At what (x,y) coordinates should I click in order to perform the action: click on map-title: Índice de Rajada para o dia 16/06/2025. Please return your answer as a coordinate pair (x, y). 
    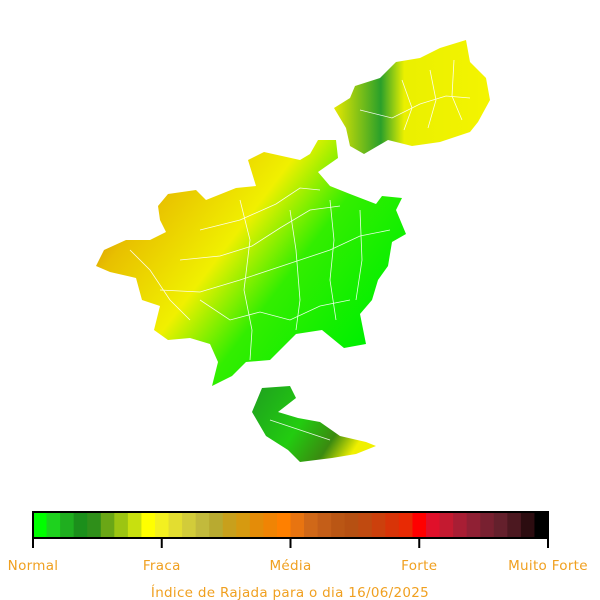
    Looking at the image, I should click on (290, 592).